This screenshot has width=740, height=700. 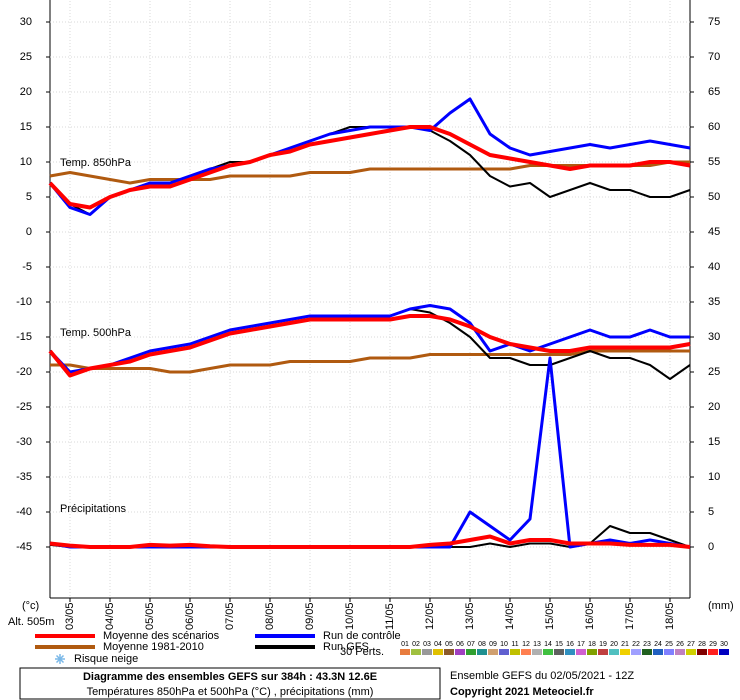 I want to click on perturbation-label: 04, so click(x=438, y=644).